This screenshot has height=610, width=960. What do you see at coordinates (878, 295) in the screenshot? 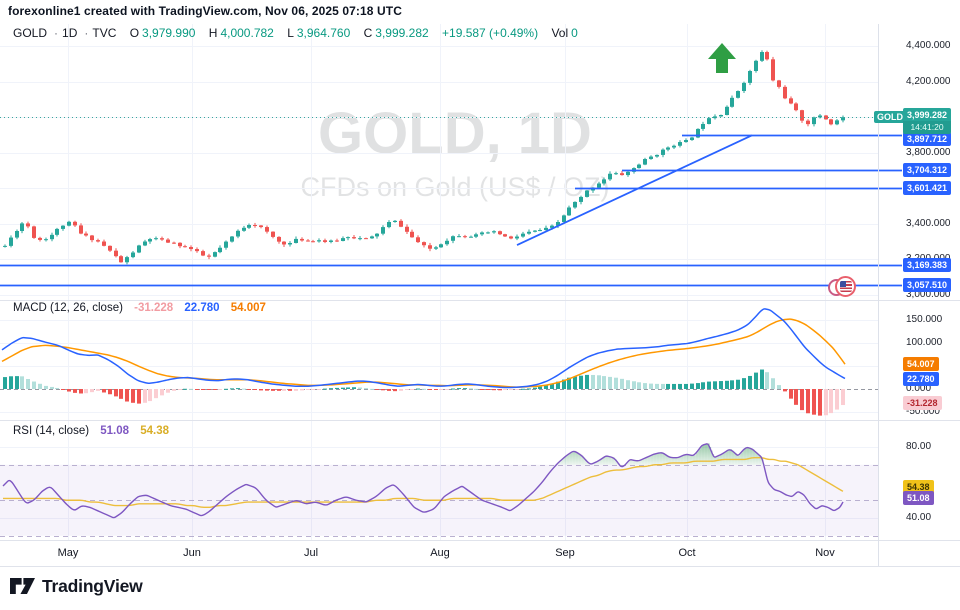
I see `price-scale-border` at bounding box center [878, 295].